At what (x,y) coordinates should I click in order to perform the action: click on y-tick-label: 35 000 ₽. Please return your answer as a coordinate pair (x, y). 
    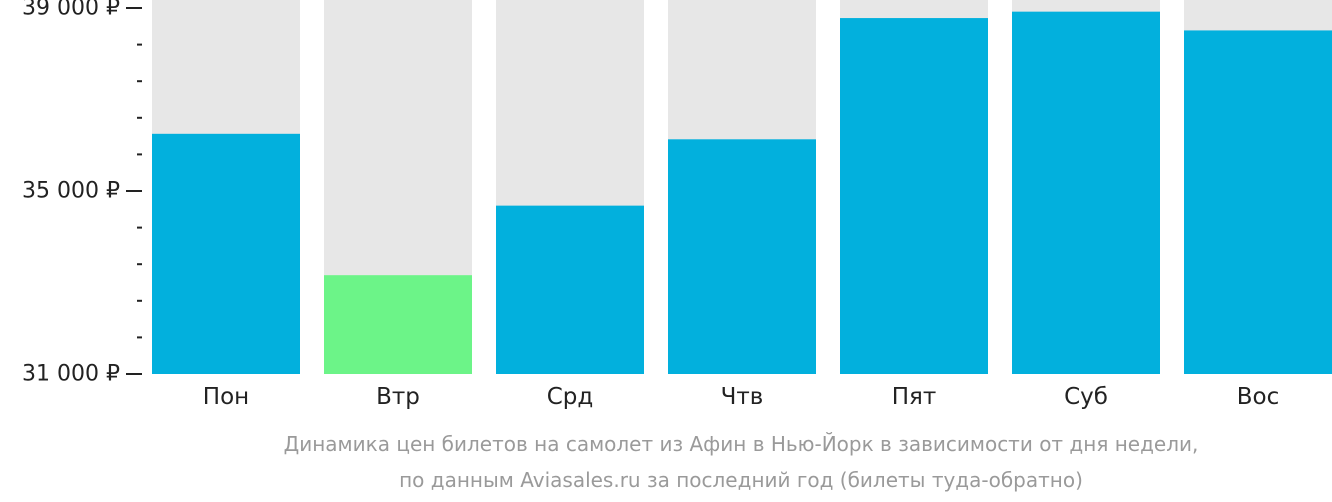
    Looking at the image, I should click on (71, 191).